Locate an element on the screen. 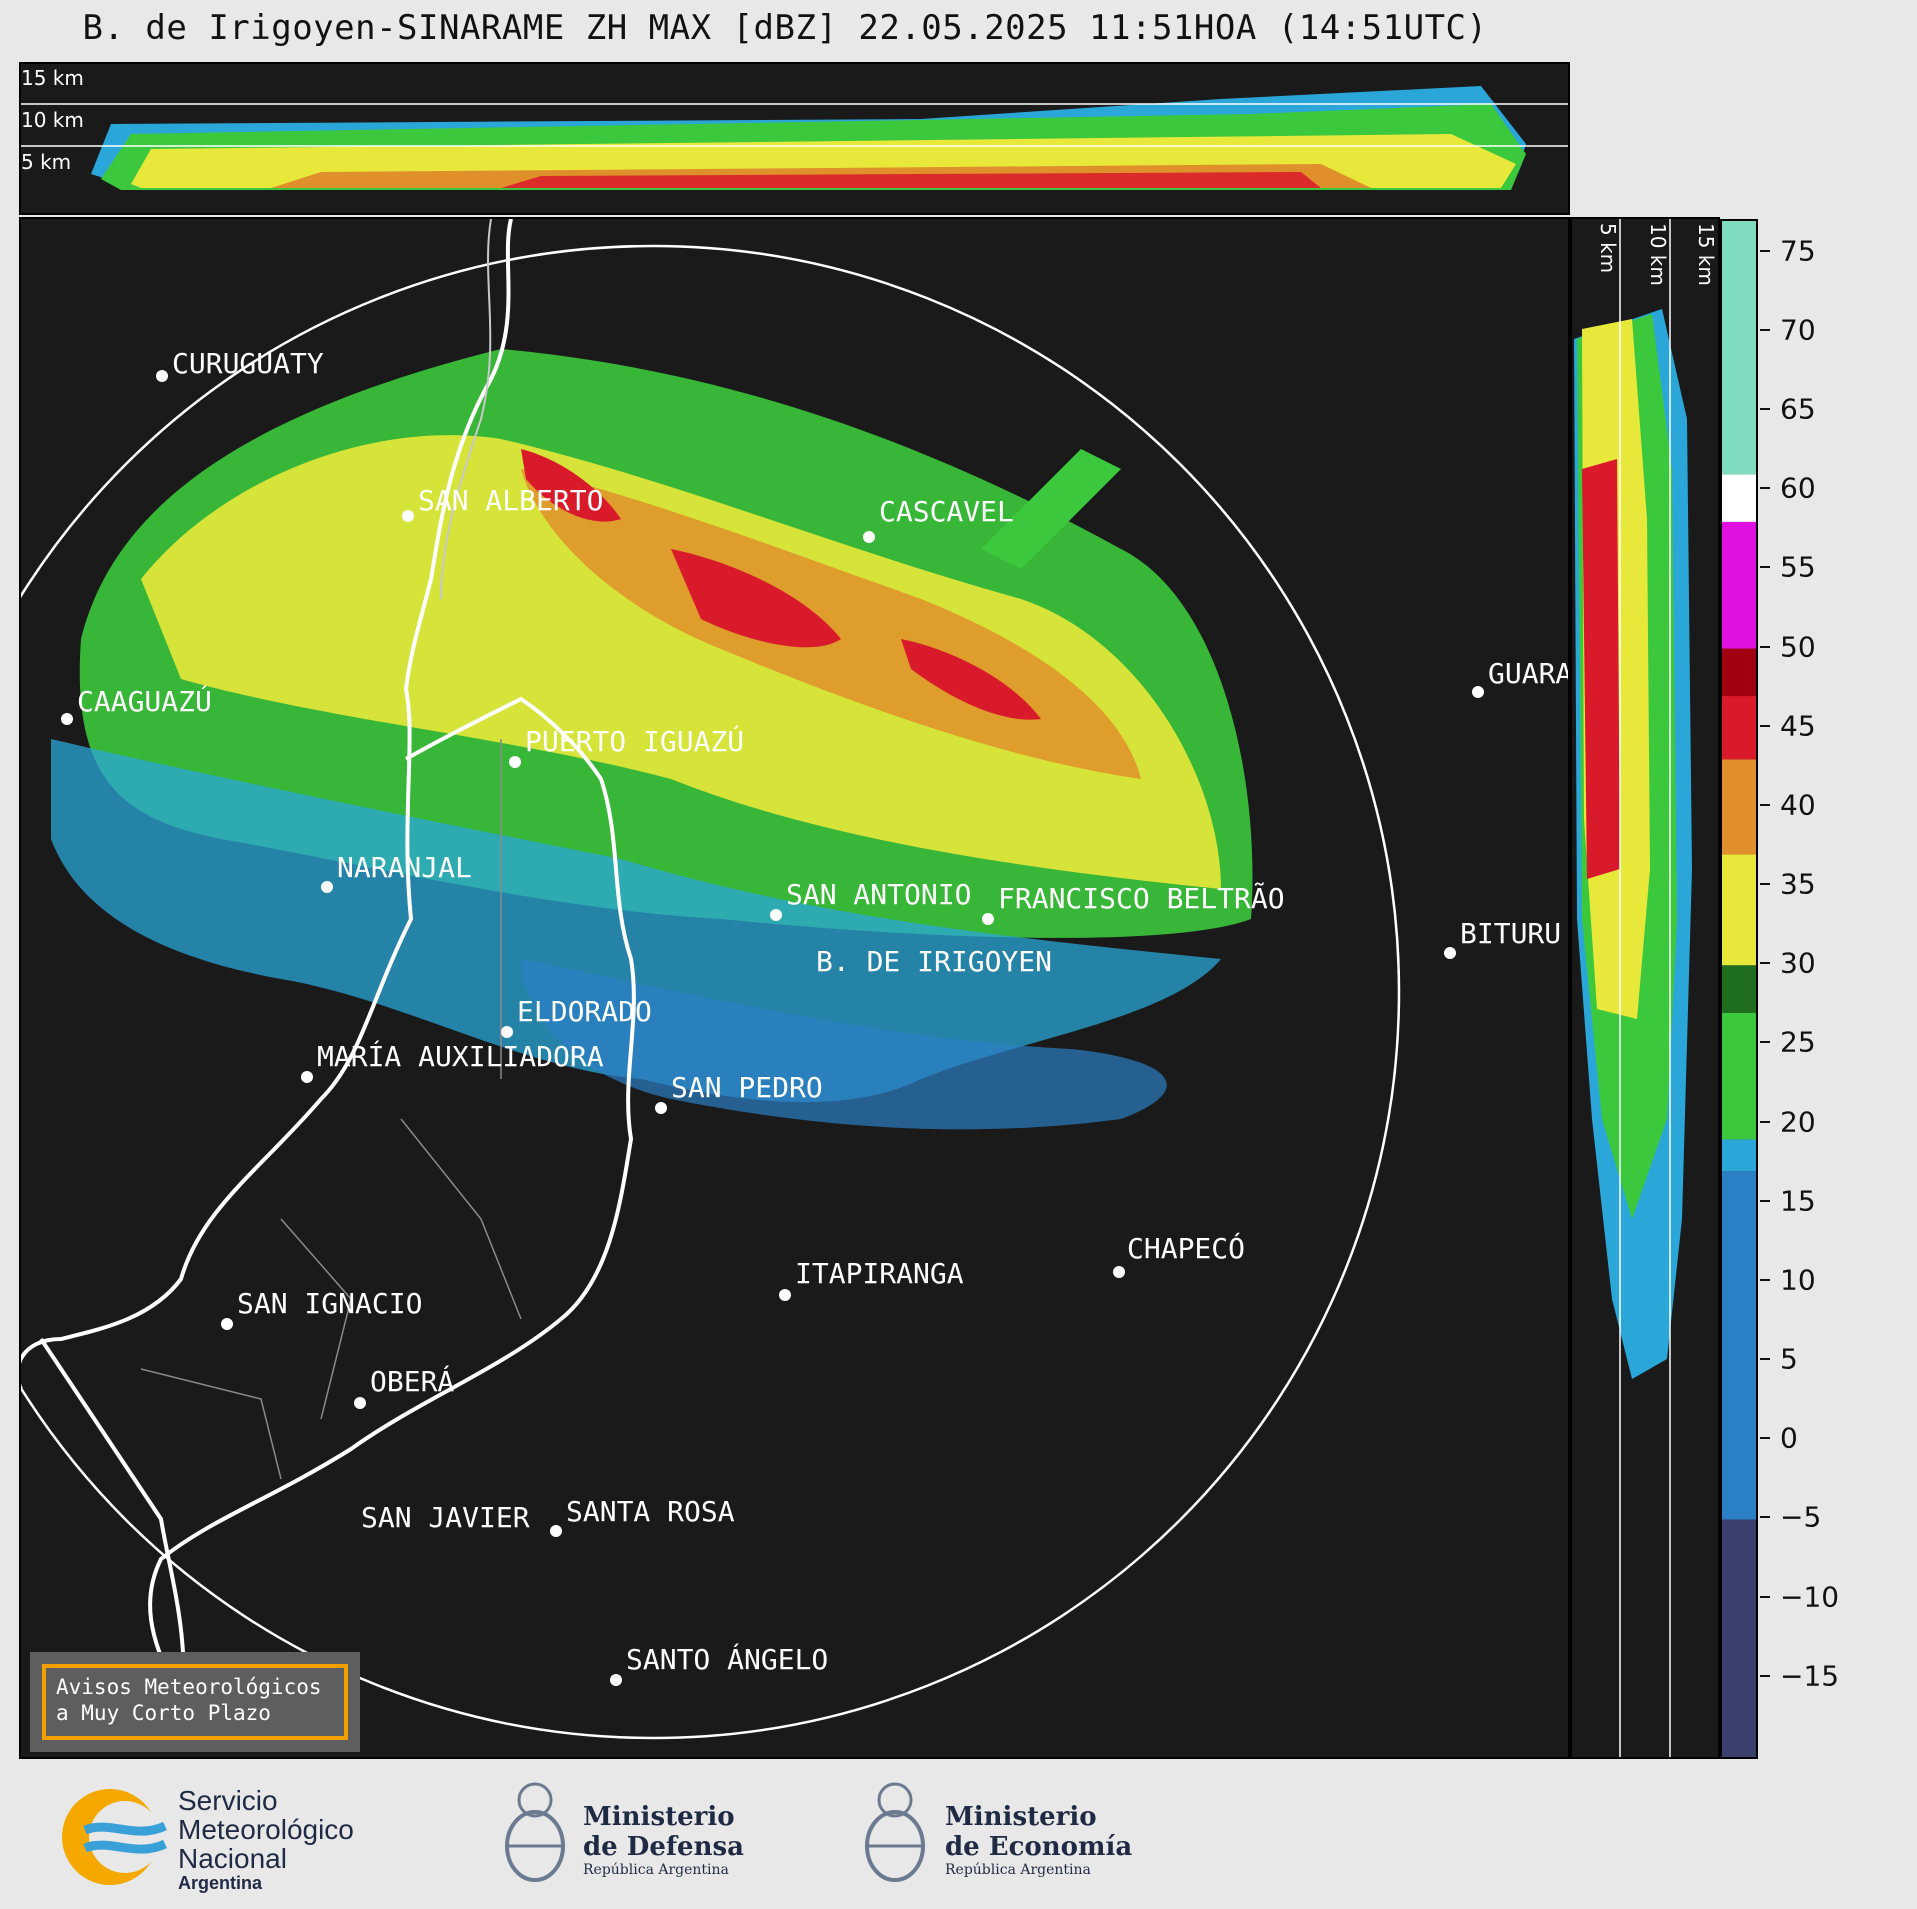 This screenshot has height=1909, width=1917. city-dot-curuguaty is located at coordinates (162, 376).